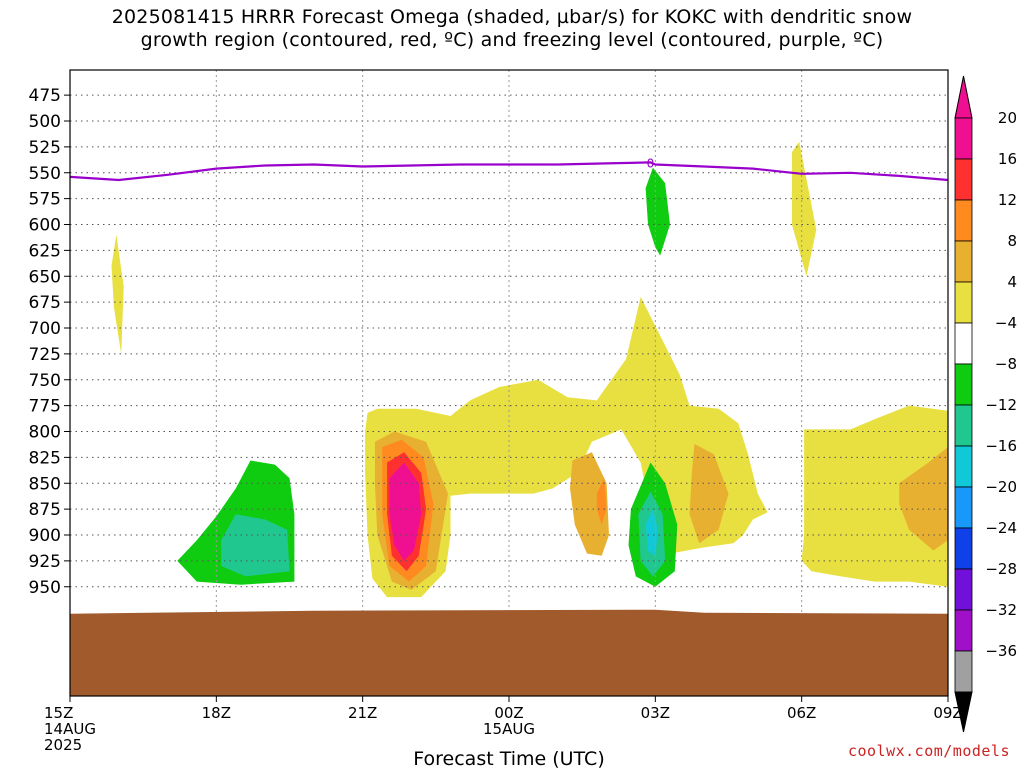  Describe the element at coordinates (1001, 487) in the screenshot. I see `colorbar-label-9: −20` at that location.